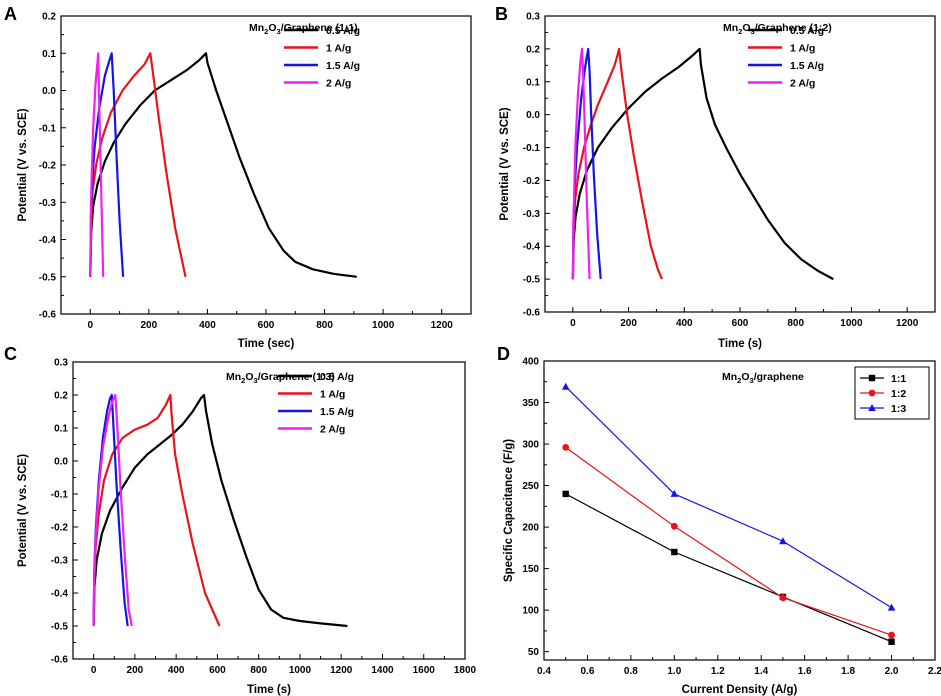 The image size is (941, 696). Describe the element at coordinates (898, 379) in the screenshot. I see `legend-label: 1:1` at that location.